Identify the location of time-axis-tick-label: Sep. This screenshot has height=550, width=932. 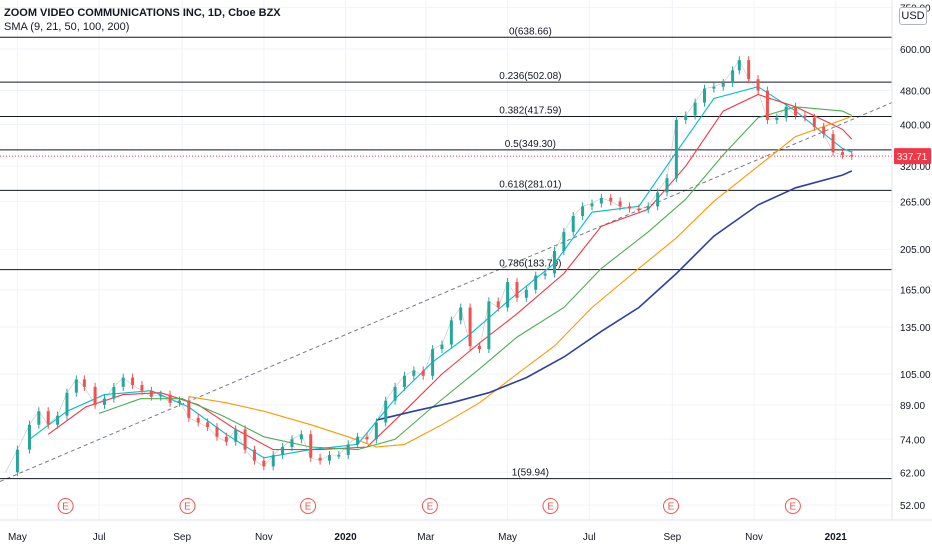
(182, 537).